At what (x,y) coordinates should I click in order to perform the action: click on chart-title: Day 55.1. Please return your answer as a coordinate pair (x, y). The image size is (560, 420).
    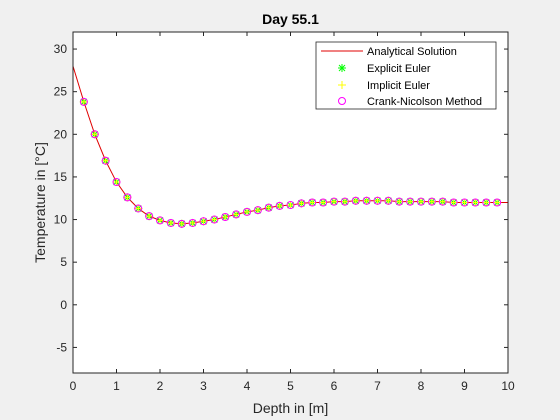
    Looking at the image, I should click on (290, 19).